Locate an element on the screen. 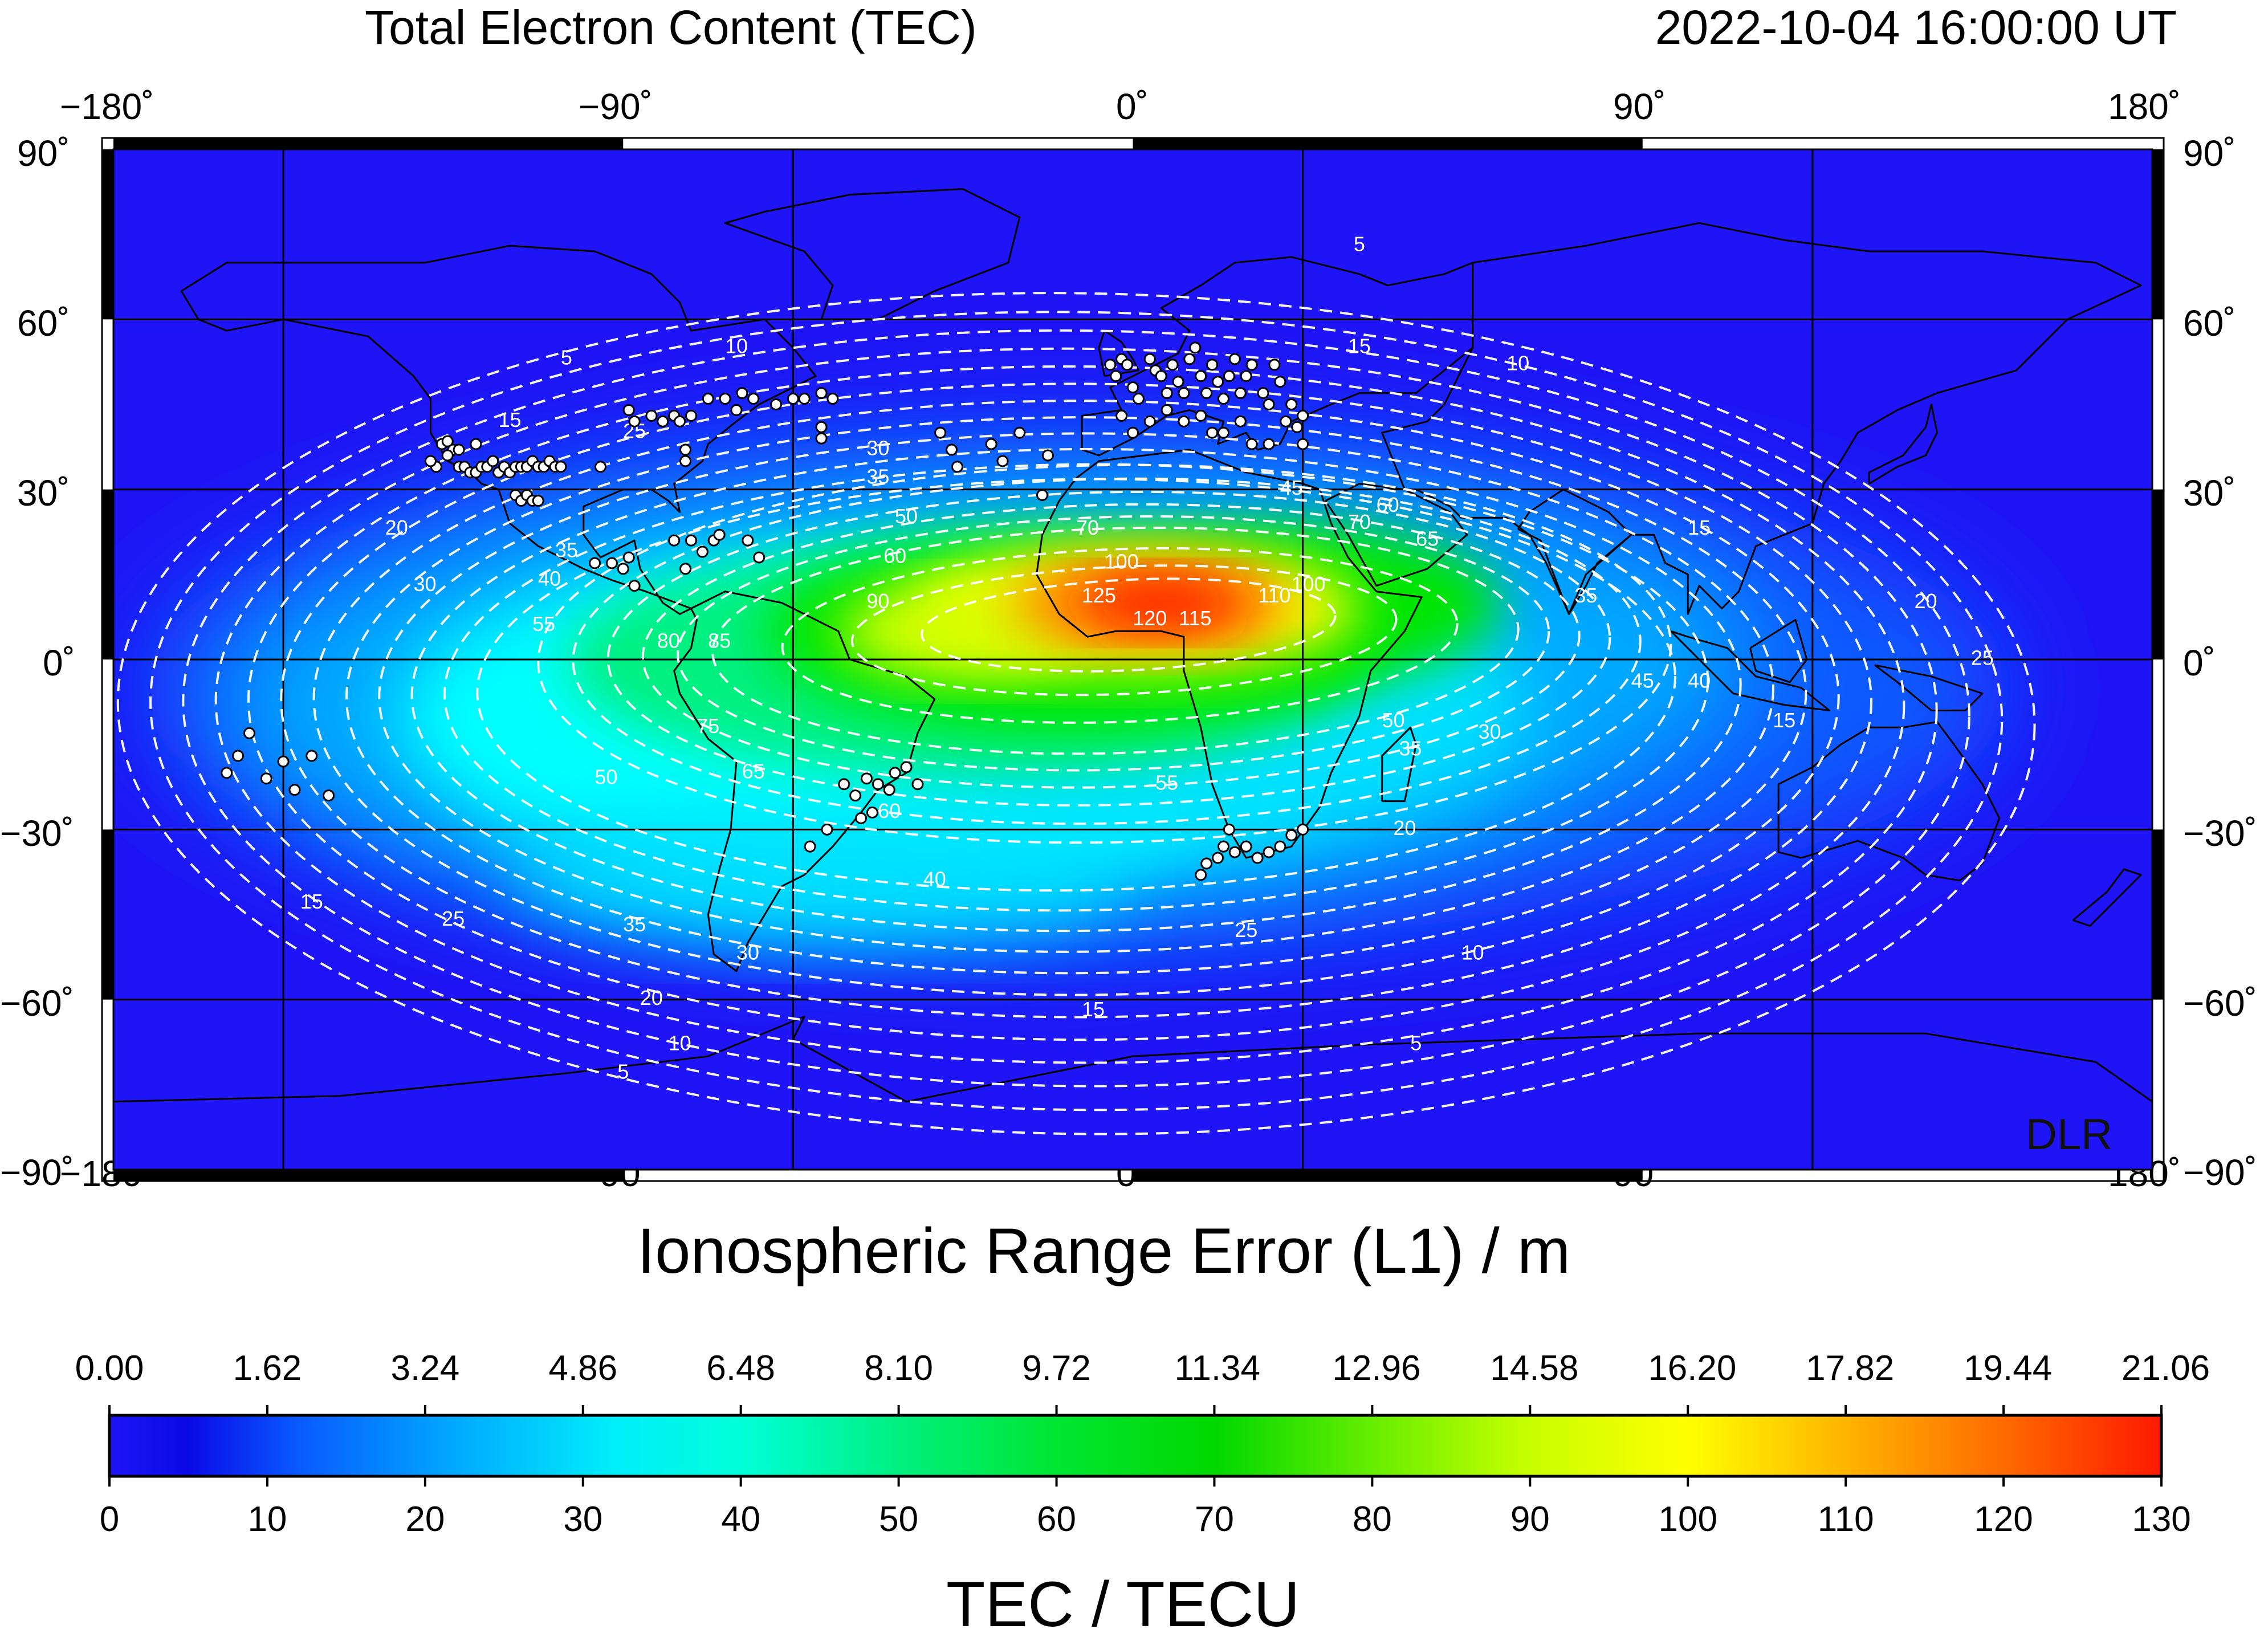 This screenshot has height=1641, width=2268. colorbar-bottom-label: 70 is located at coordinates (1214, 1519).